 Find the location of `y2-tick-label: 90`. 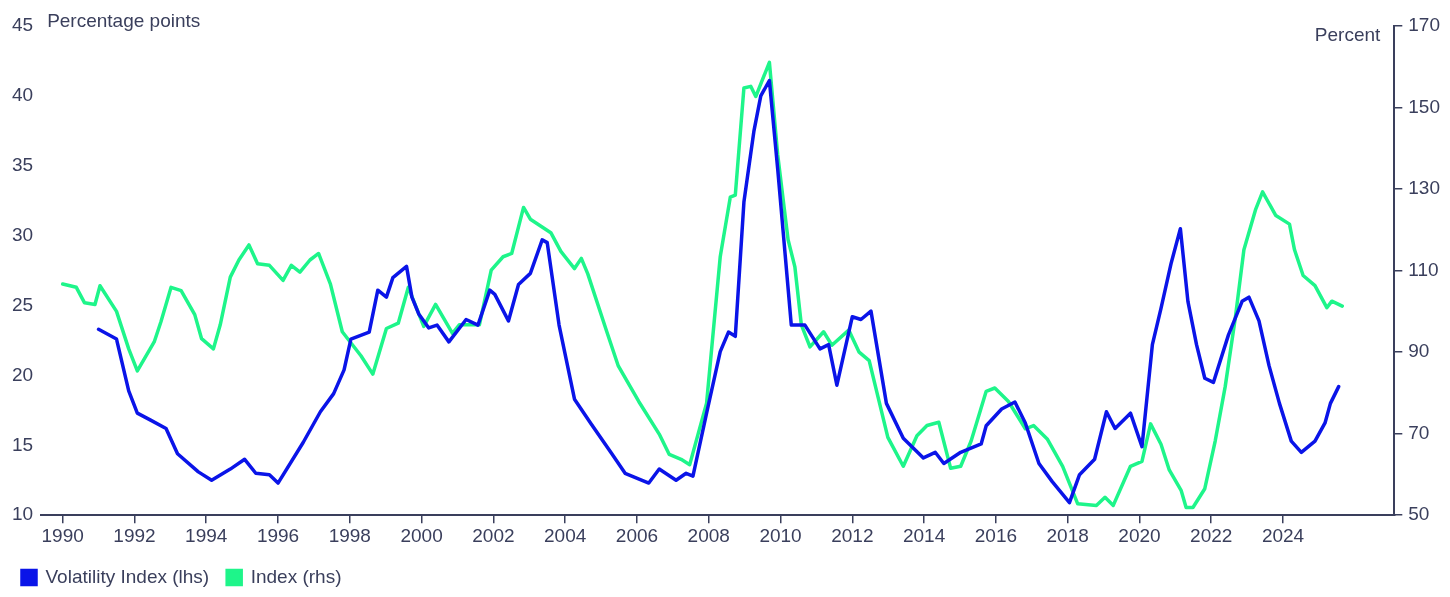

y2-tick-label: 90 is located at coordinates (1419, 351).